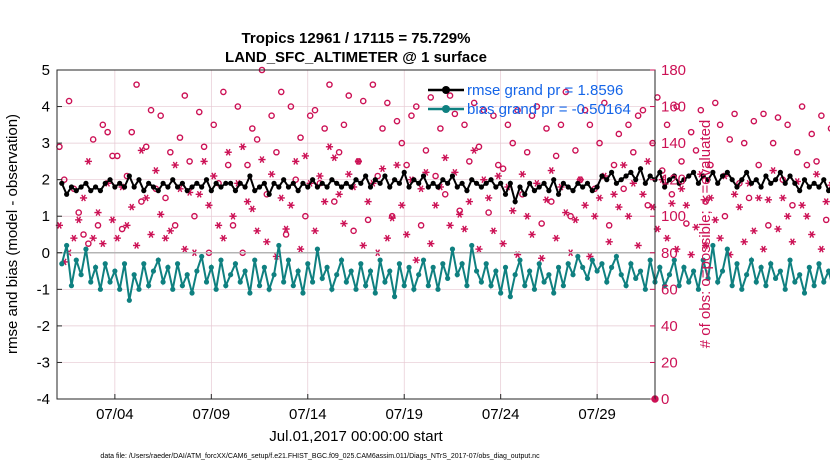 The image size is (830, 470). Describe the element at coordinates (669, 326) in the screenshot. I see `y-tick-label-right: 40` at that location.